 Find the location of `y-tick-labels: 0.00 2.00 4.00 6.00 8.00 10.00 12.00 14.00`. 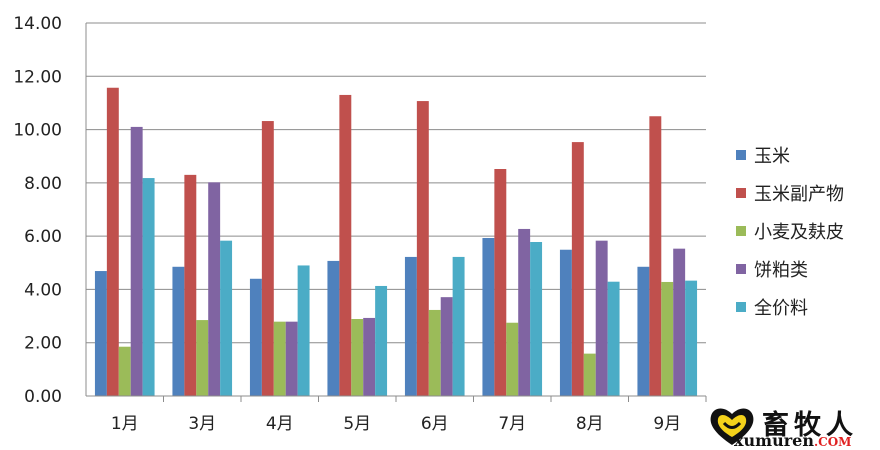

y-tick-labels: 0.00 2.00 4.00 6.00 8.00 10.00 12.00 14.00 is located at coordinates (37, 210).